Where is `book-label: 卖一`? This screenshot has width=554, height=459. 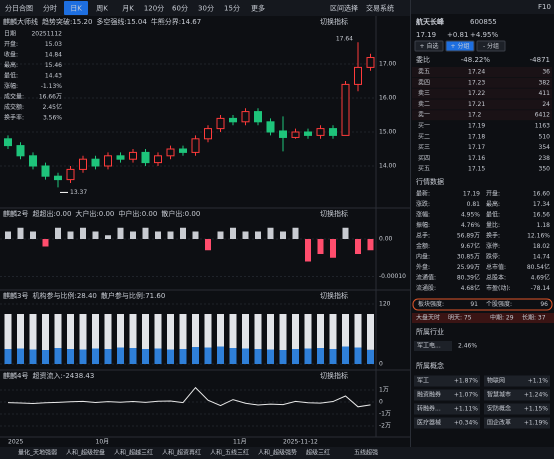
book-label: 卖一 is located at coordinates (424, 115).